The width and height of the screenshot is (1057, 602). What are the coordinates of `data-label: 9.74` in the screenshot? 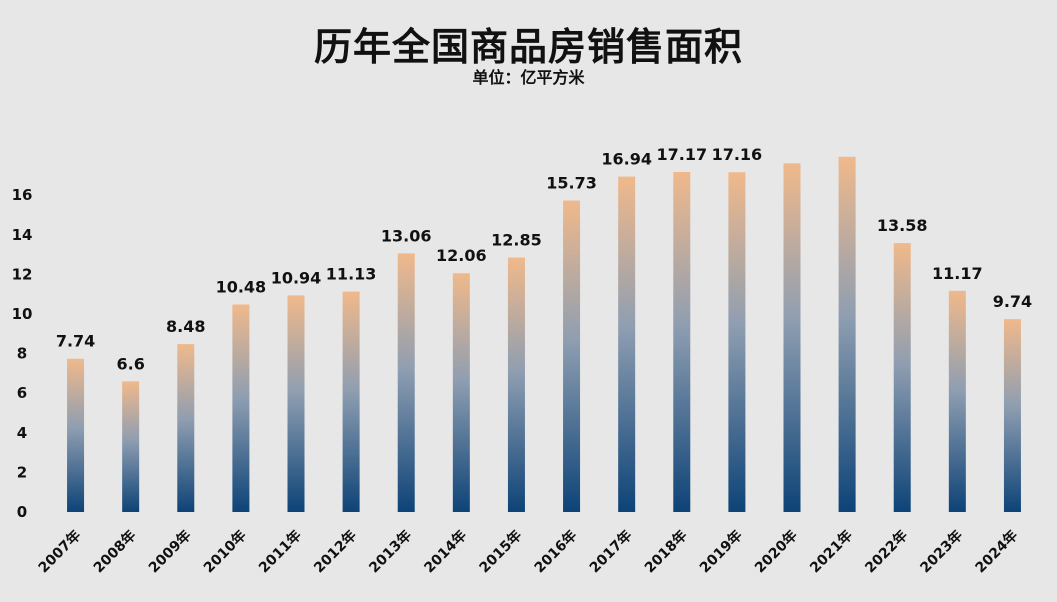 It's located at (1012, 301).